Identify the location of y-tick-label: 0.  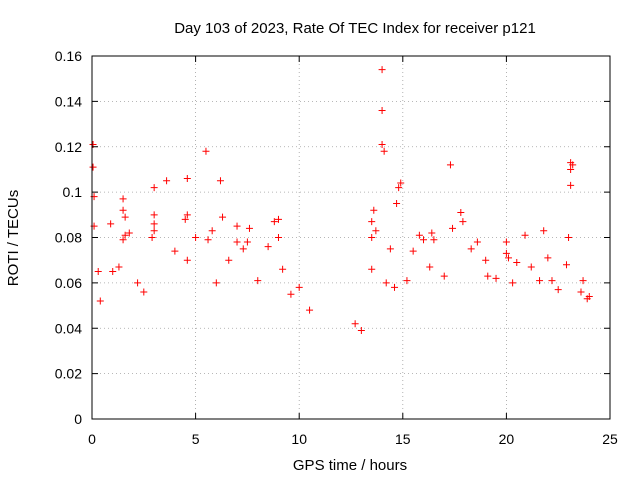
(78, 419).